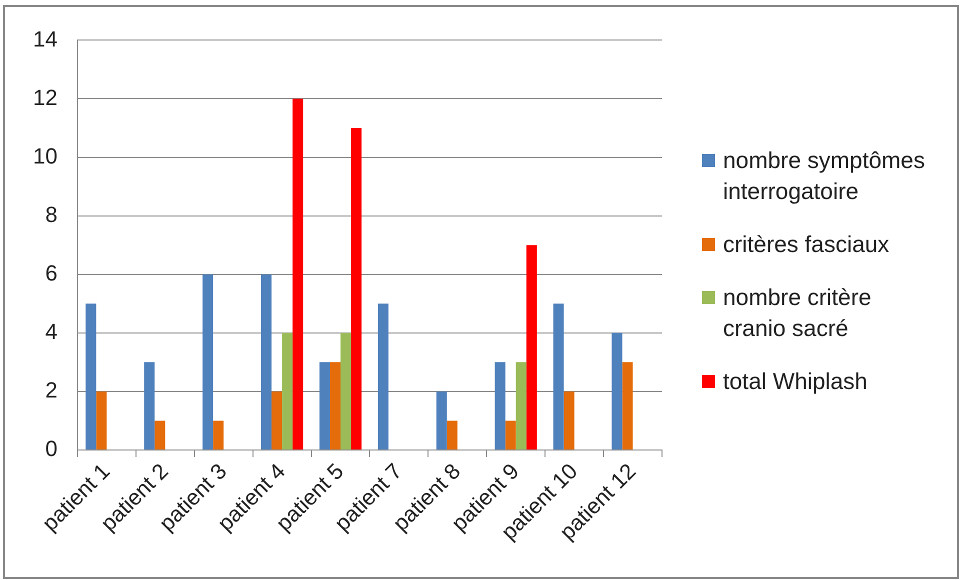 This screenshot has height=580, width=960. Describe the element at coordinates (797, 313) in the screenshot. I see `legend-label: nombre critère cranio sacré` at that location.